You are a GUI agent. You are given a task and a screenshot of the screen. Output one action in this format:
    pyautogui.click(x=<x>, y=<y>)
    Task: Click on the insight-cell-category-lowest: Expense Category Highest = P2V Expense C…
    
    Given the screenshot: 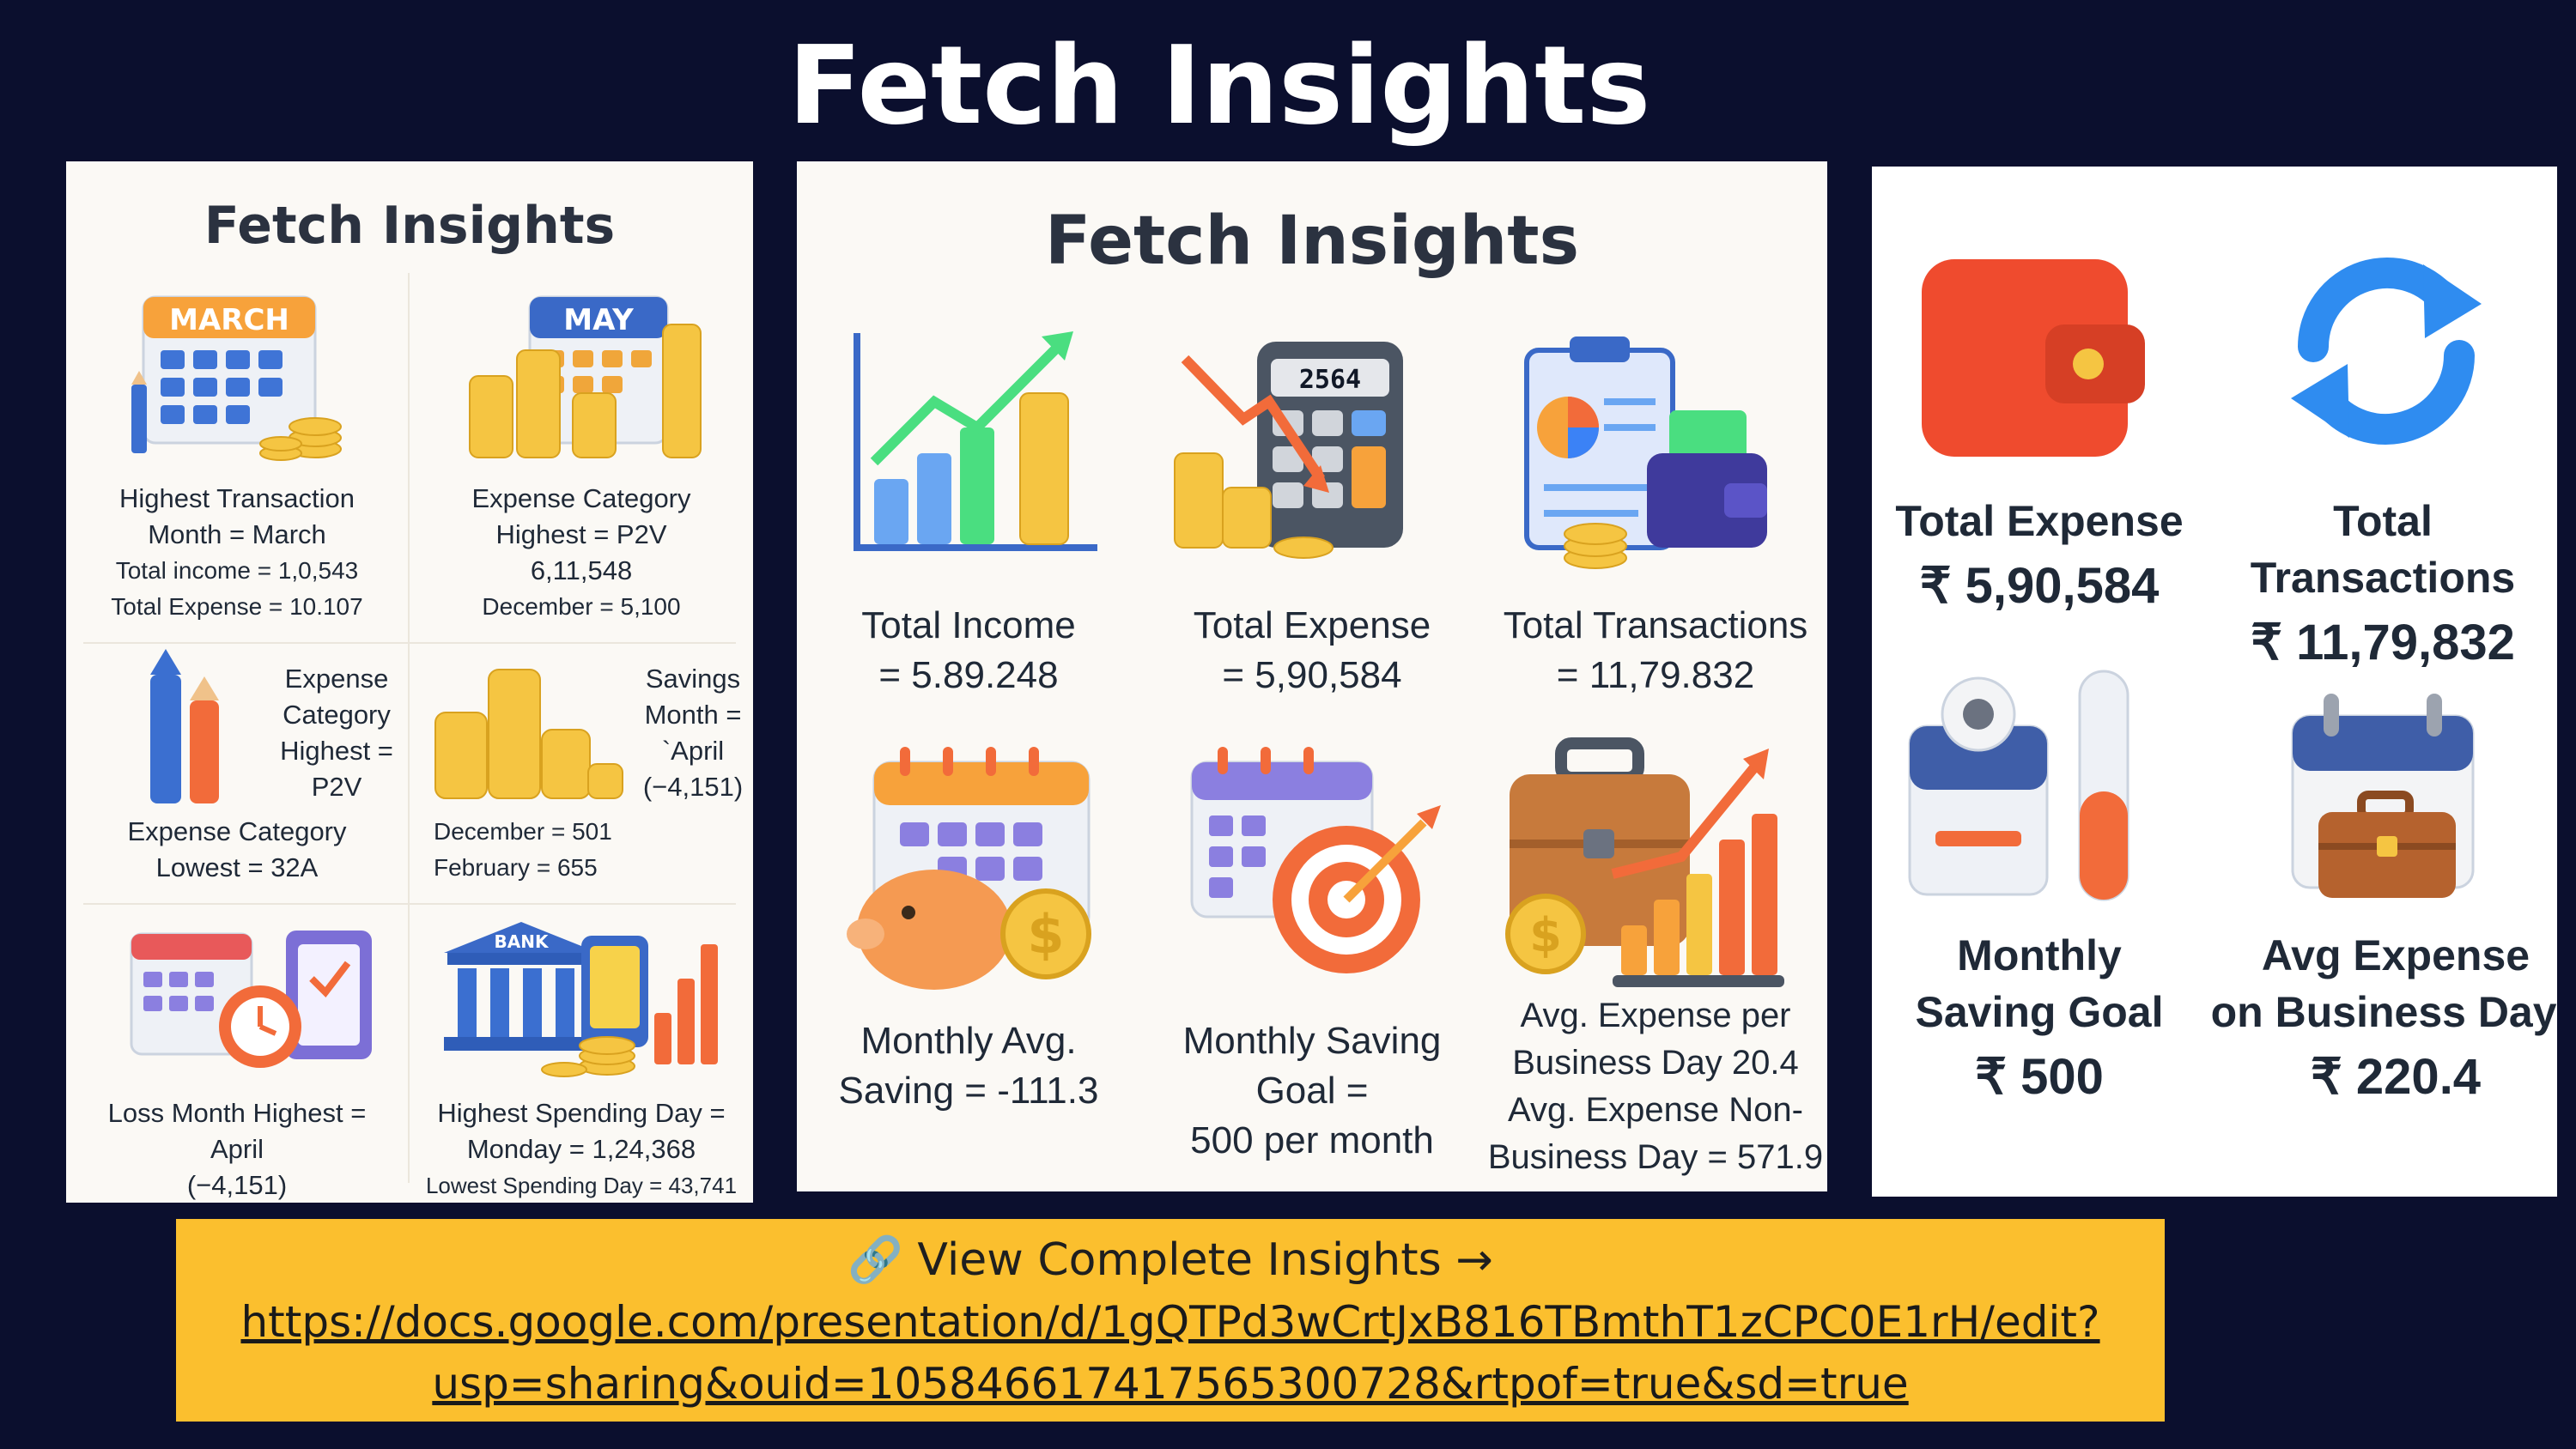 What is the action you would take?
    pyautogui.click(x=237, y=773)
    